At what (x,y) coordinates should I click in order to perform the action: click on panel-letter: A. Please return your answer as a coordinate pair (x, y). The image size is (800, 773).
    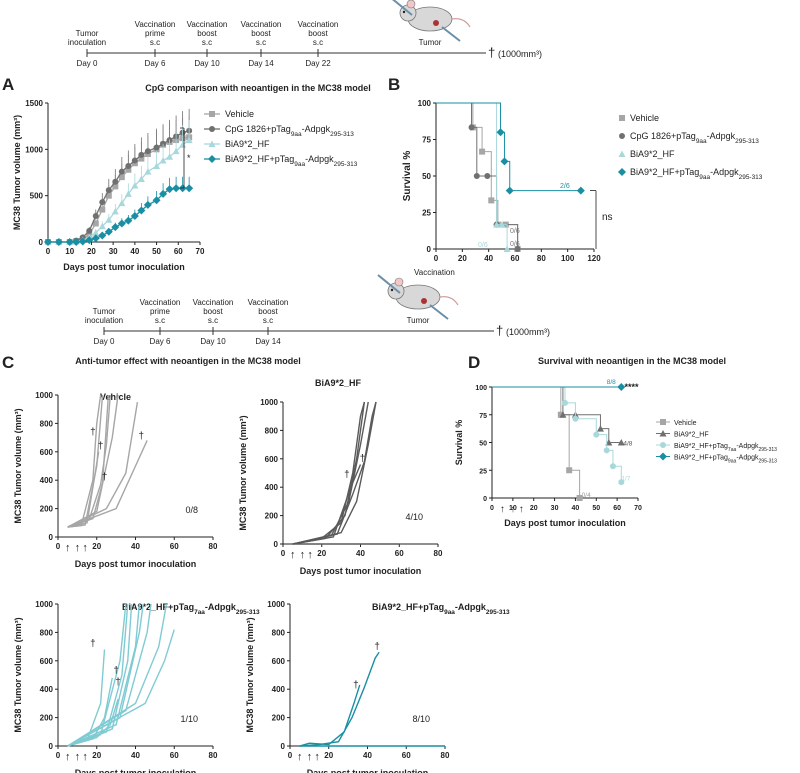
    Looking at the image, I should click on (8, 84).